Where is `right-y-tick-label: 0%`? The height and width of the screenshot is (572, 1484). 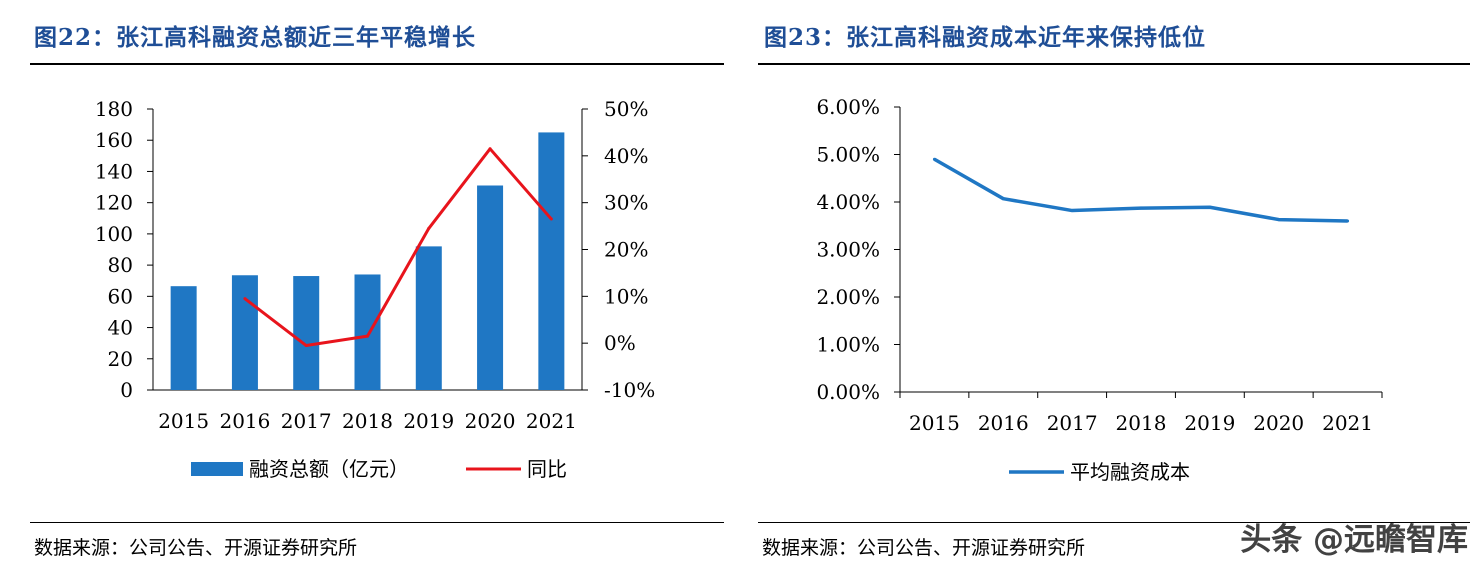 right-y-tick-label: 0% is located at coordinates (620, 343).